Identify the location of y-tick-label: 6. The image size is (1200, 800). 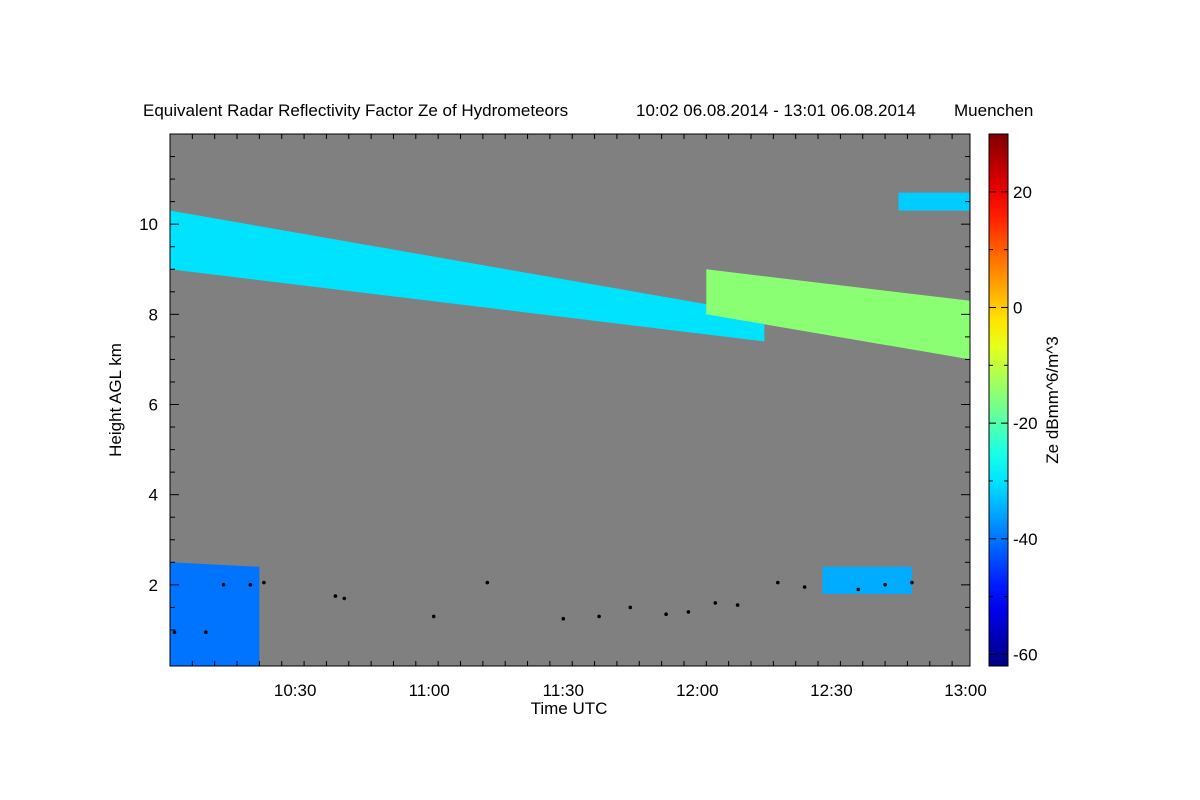
(153, 405).